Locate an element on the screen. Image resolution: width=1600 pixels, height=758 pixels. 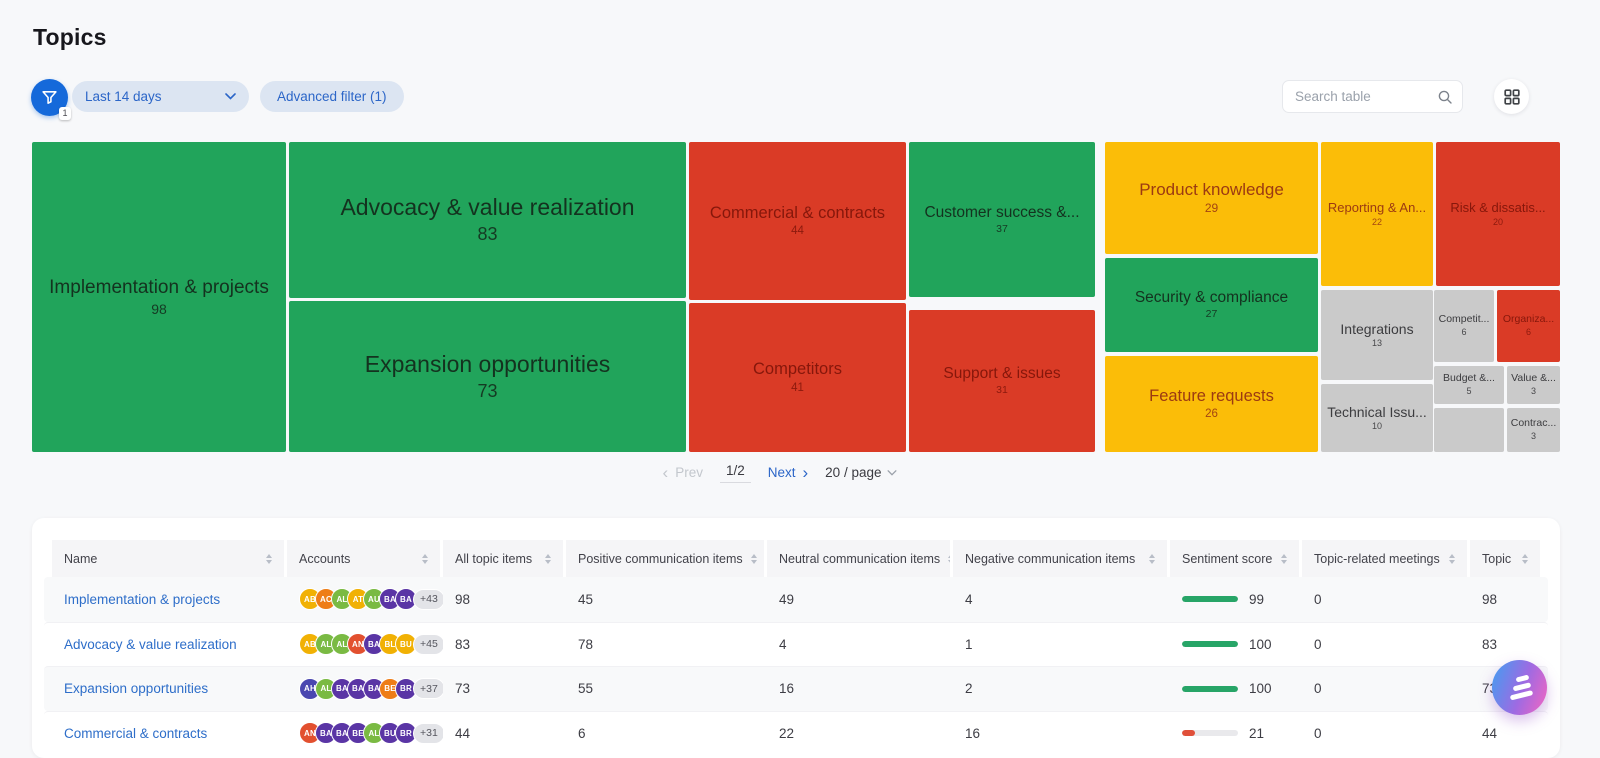
page-size-dropdown: 20 / page is located at coordinates (861, 472).